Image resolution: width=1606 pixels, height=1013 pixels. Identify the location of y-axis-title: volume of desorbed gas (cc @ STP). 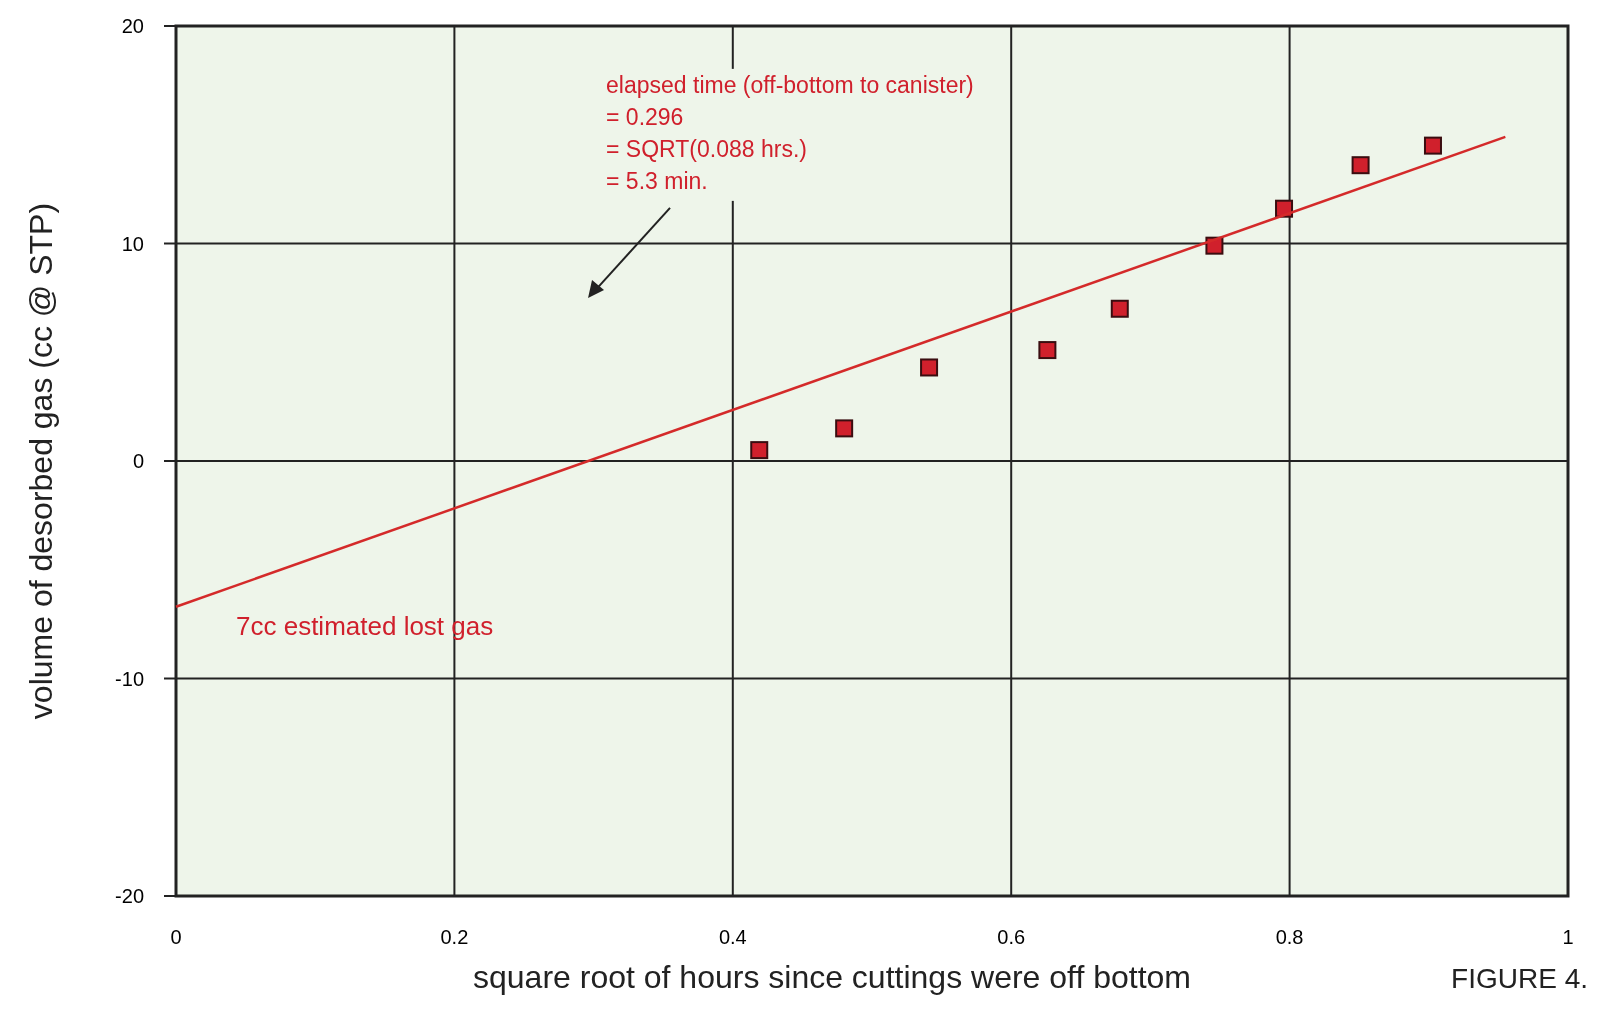
(41, 461).